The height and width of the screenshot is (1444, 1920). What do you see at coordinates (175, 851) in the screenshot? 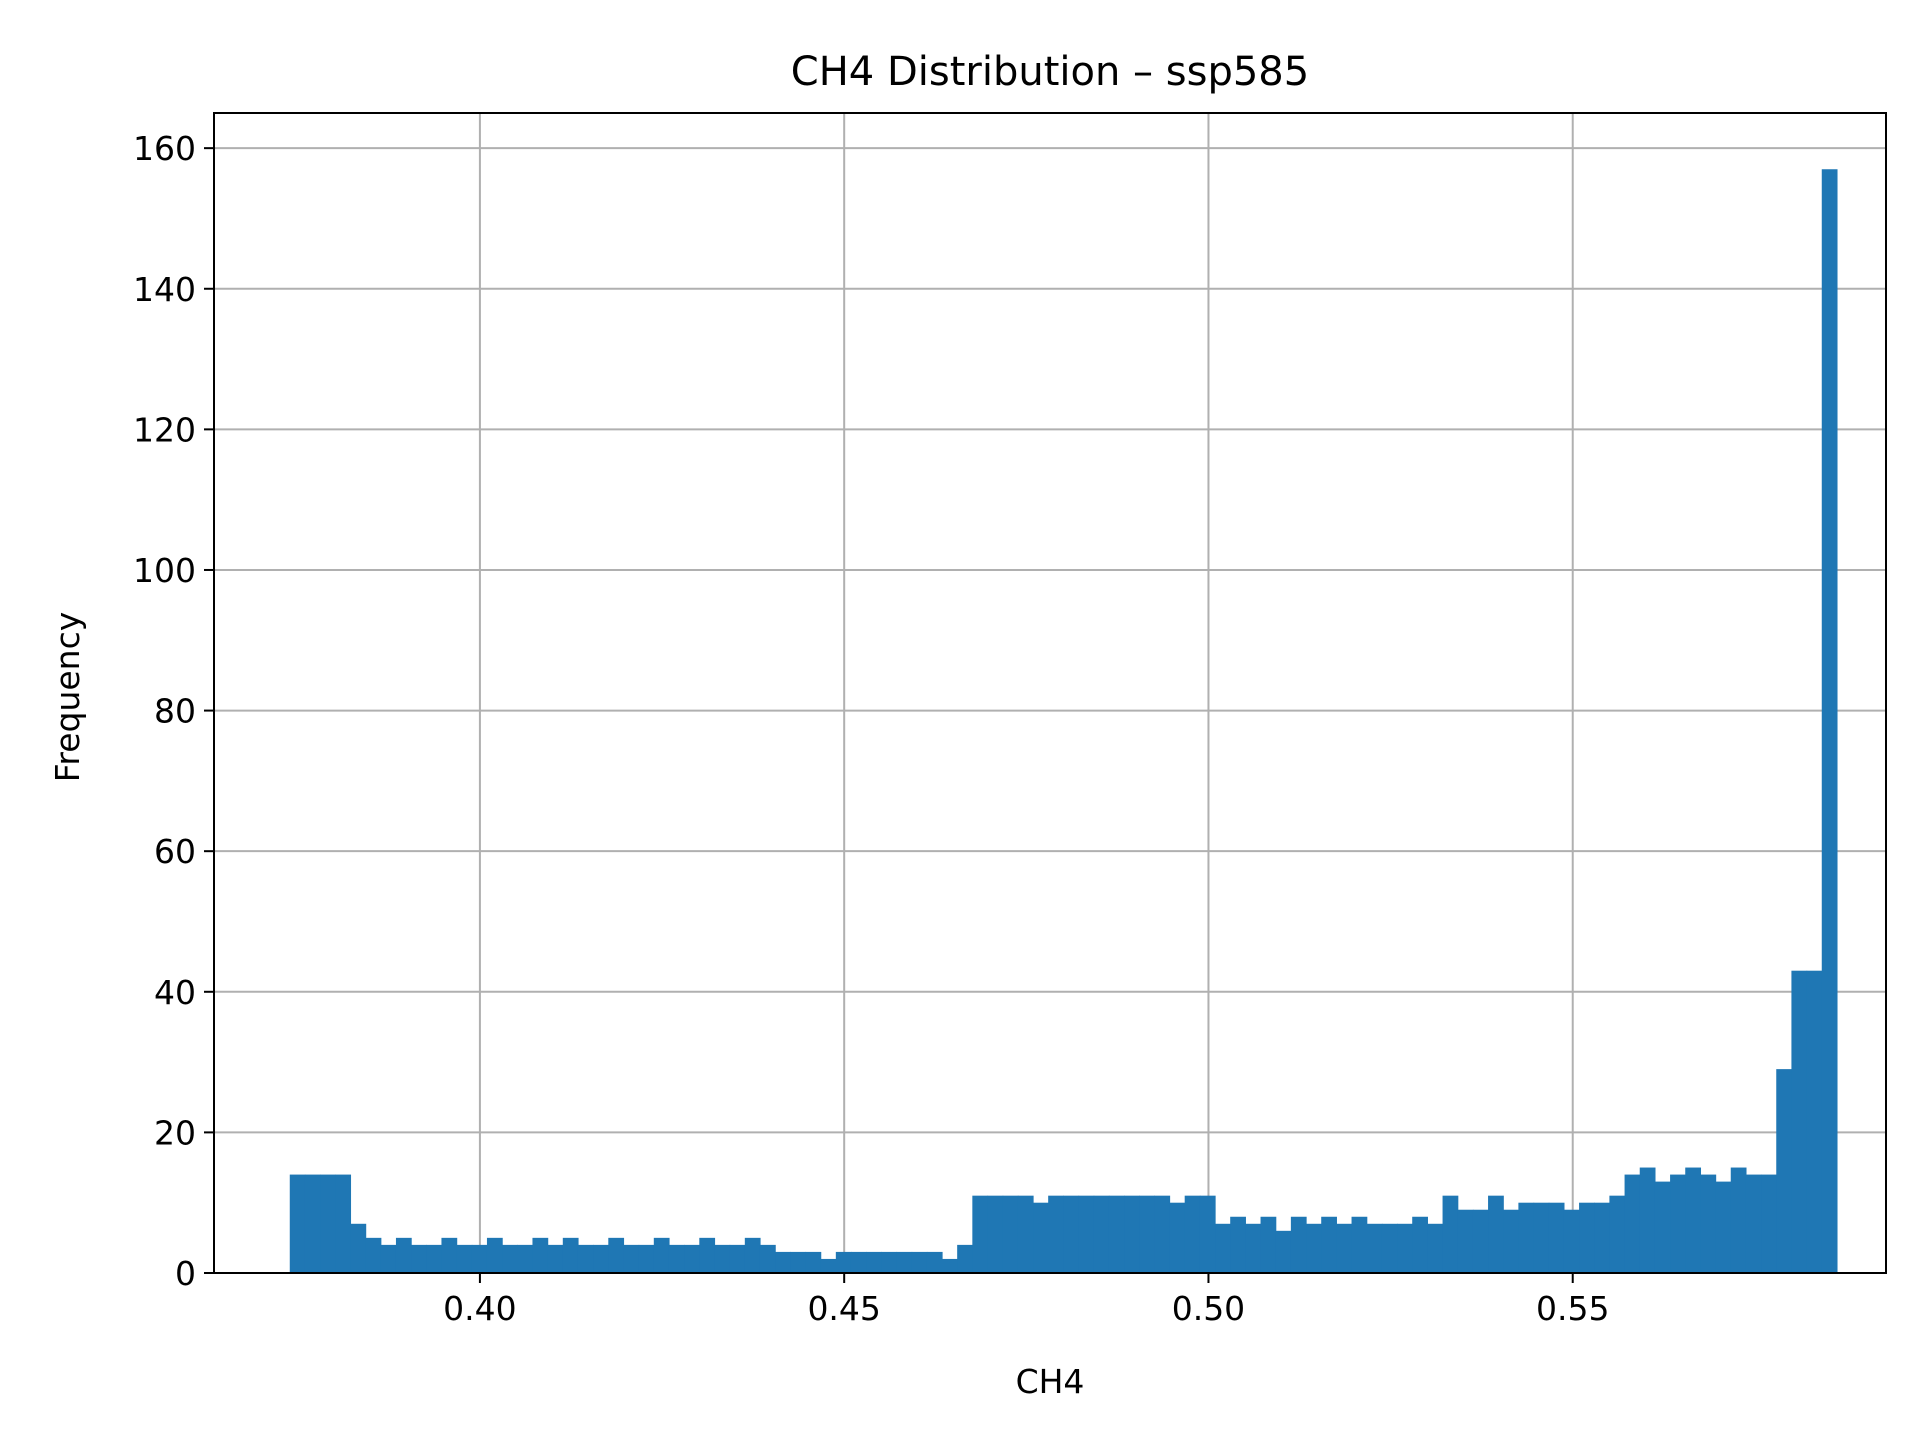
I see `y-tick-label: 60` at bounding box center [175, 851].